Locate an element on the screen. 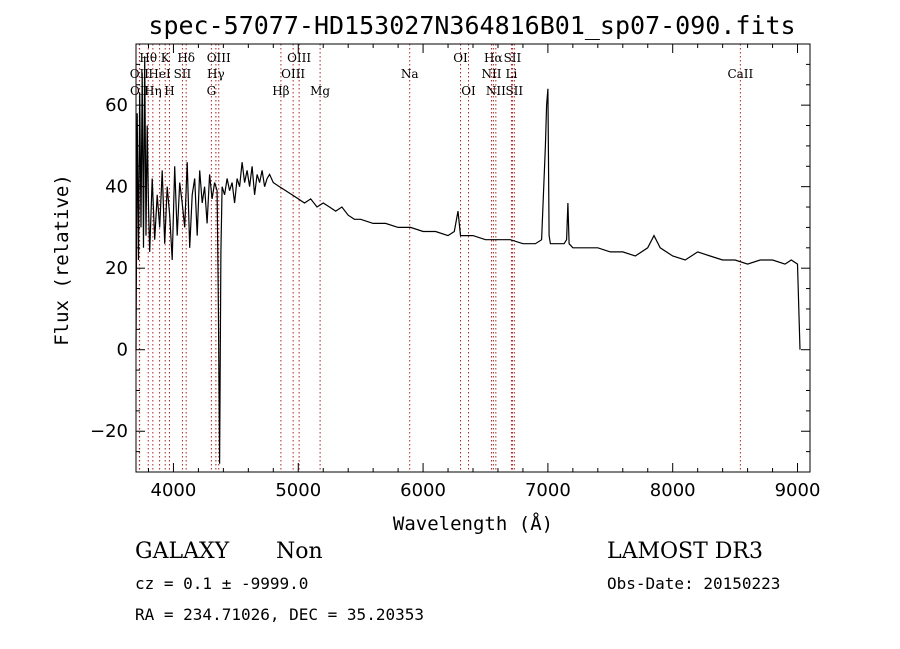 The image size is (900, 649). line-label-14: OIII is located at coordinates (299, 58).